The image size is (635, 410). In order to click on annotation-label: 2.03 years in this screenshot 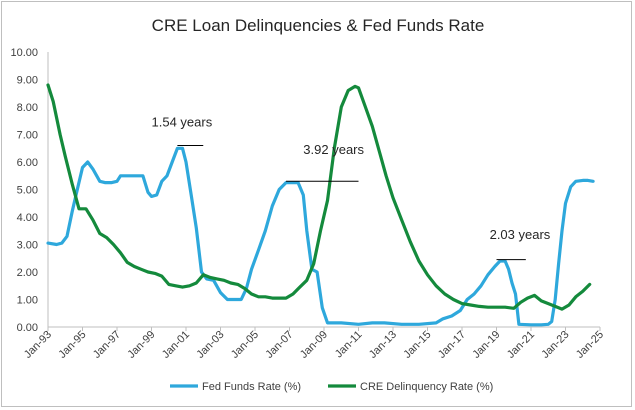, I will do `click(520, 234)`.